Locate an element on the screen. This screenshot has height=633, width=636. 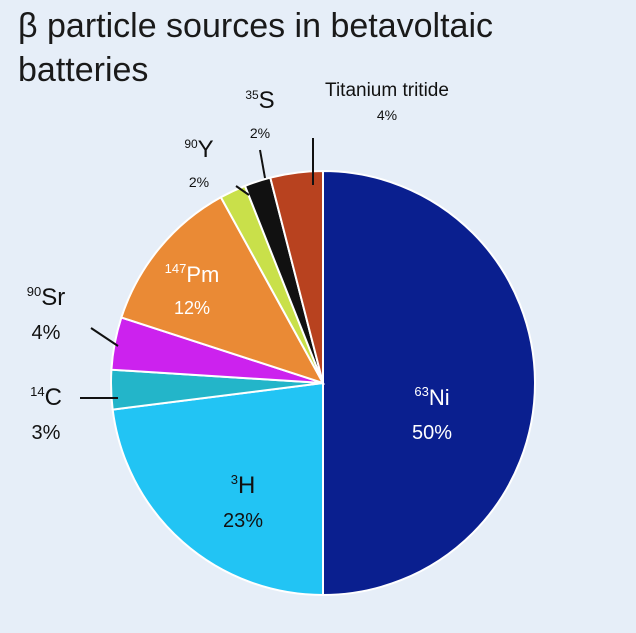
slice-label-s-35: 35S is located at coordinates (259, 100).